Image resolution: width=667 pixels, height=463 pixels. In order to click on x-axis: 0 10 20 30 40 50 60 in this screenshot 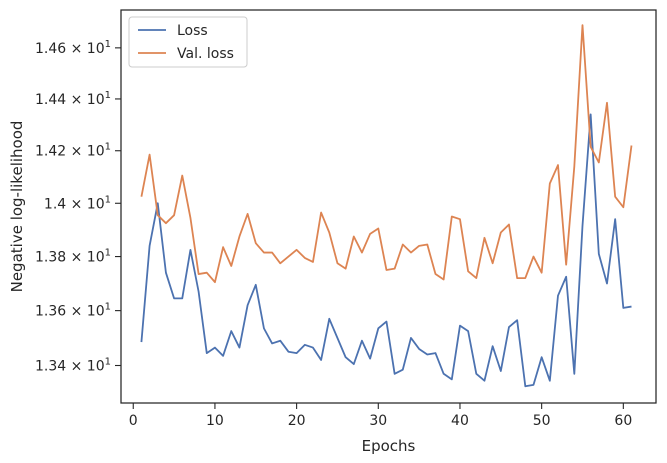, I will do `click(380, 416)`.